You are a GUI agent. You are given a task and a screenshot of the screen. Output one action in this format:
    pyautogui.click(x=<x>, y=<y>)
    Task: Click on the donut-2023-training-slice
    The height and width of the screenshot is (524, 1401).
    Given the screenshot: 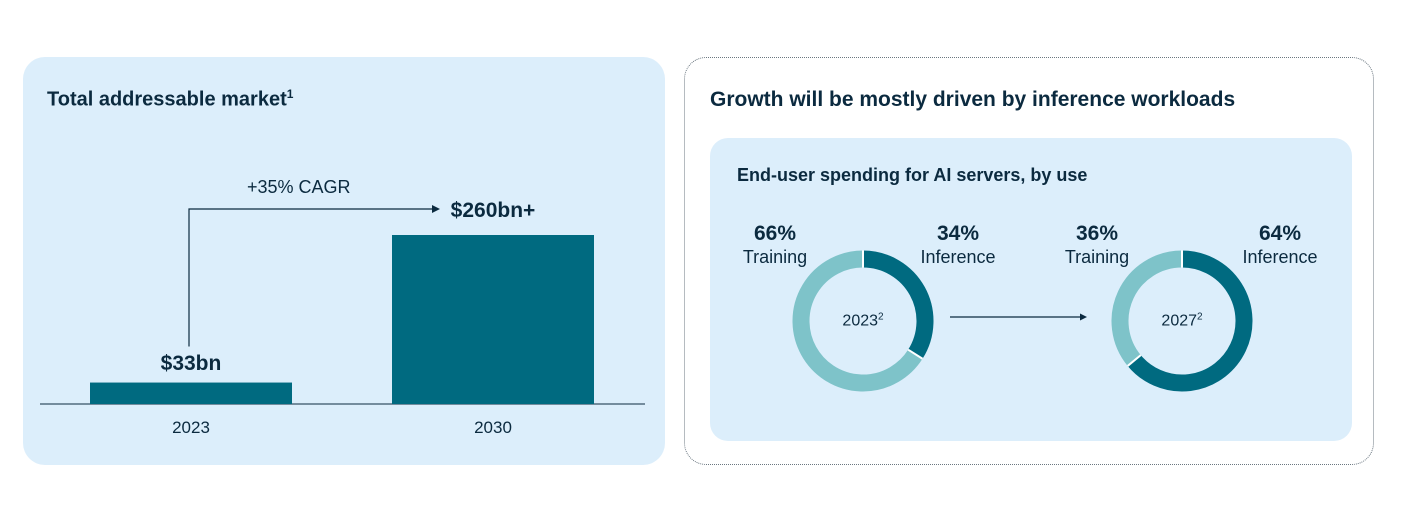 What is the action you would take?
    pyautogui.click(x=857, y=321)
    